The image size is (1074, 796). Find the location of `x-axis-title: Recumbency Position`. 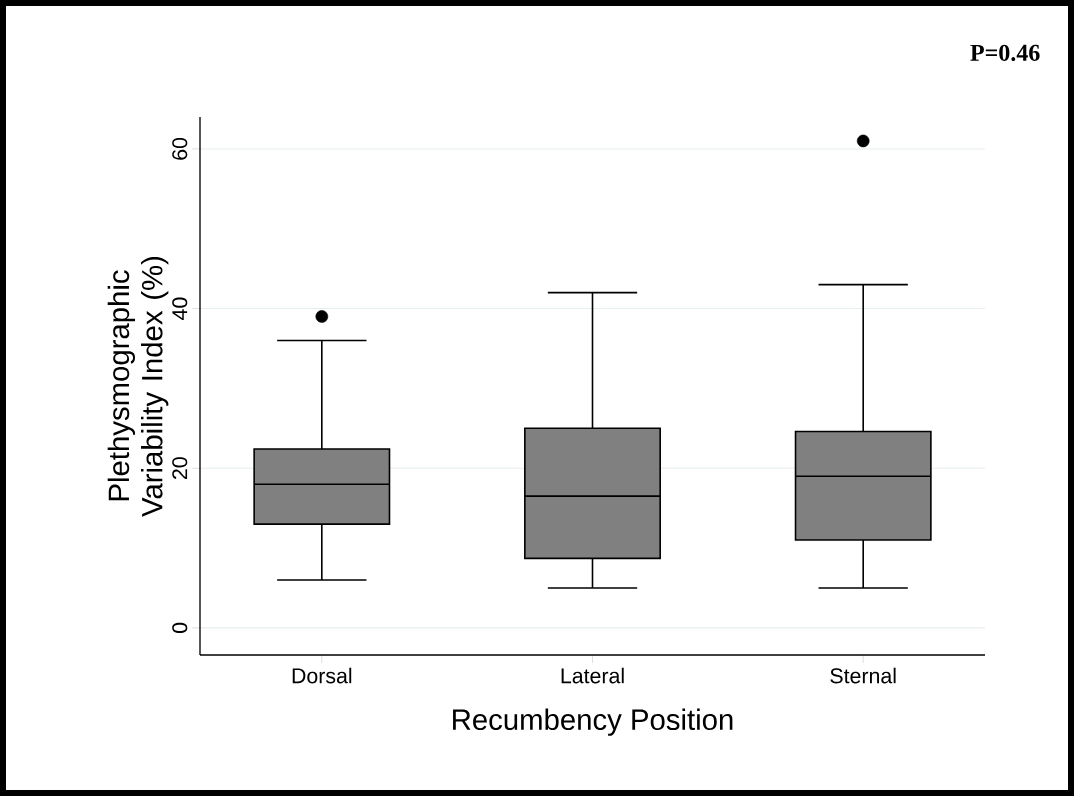

x-axis-title: Recumbency Position is located at coordinates (593, 722).